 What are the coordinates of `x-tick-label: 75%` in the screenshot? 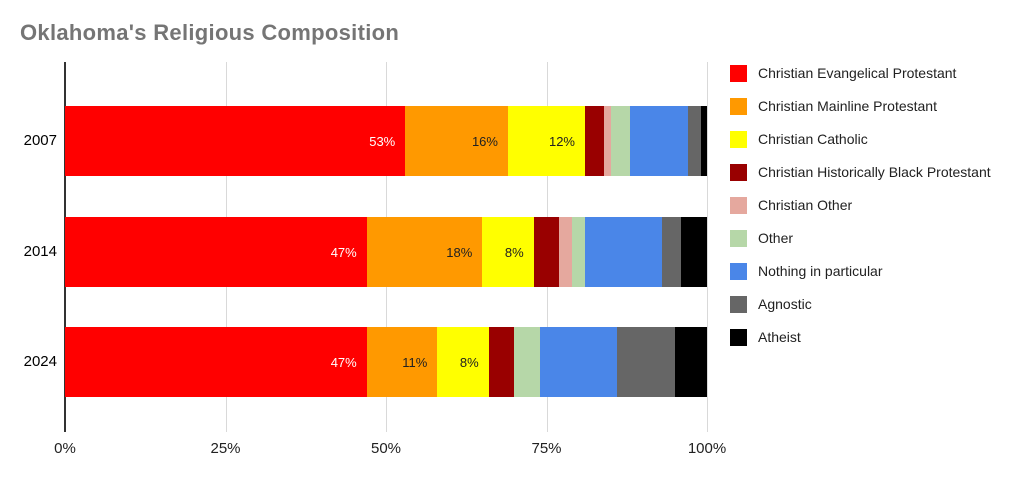 It's located at (546, 448).